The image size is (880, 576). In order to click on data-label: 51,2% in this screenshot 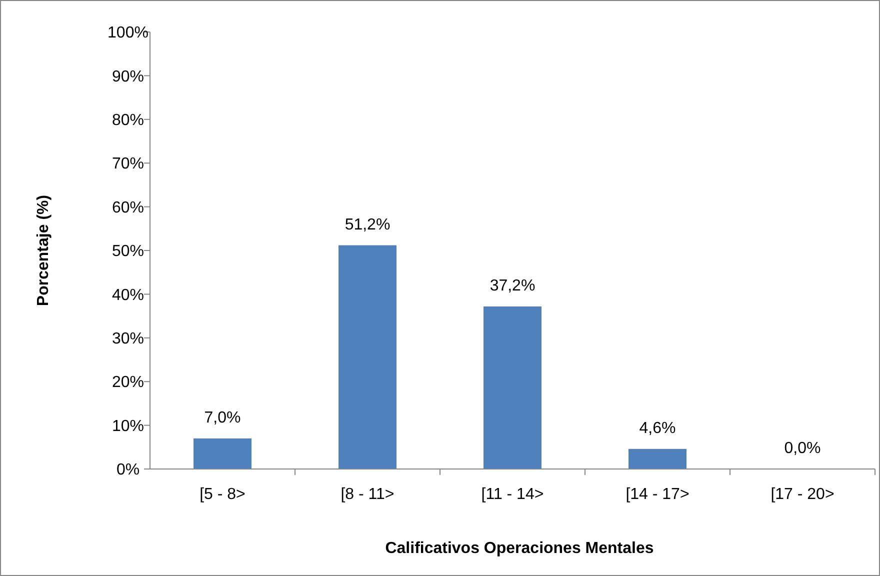, I will do `click(367, 225)`.